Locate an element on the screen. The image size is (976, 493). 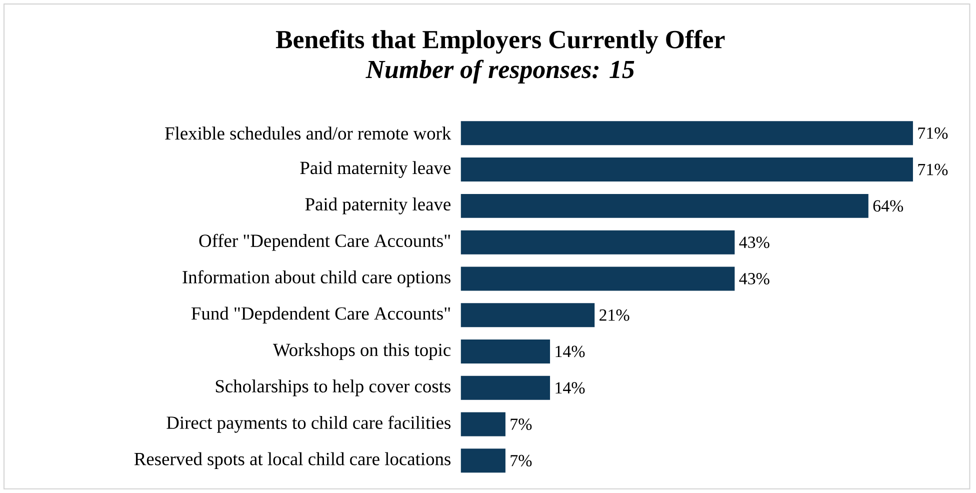
y-tick-label: Paid paternity leave is located at coordinates (377, 206).